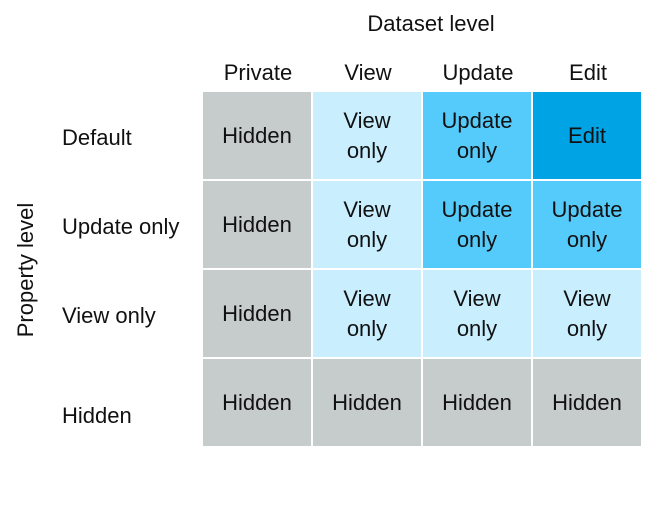 Image resolution: width=670 pixels, height=512 pixels. Describe the element at coordinates (258, 72) in the screenshot. I see `column-header-private: Private` at that location.